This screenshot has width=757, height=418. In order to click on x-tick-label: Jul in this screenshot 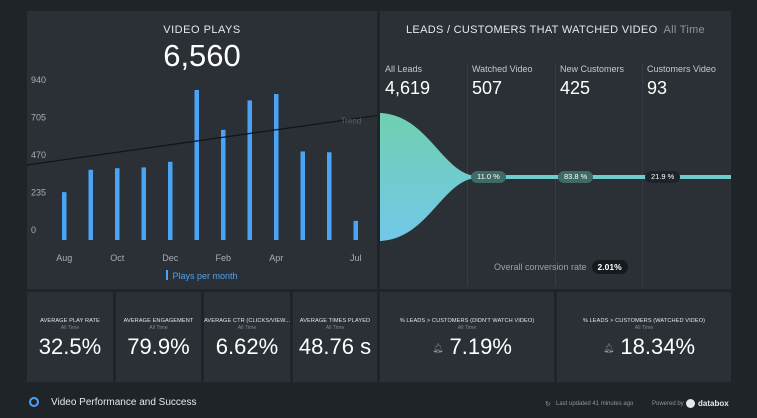, I will do `click(356, 258)`.